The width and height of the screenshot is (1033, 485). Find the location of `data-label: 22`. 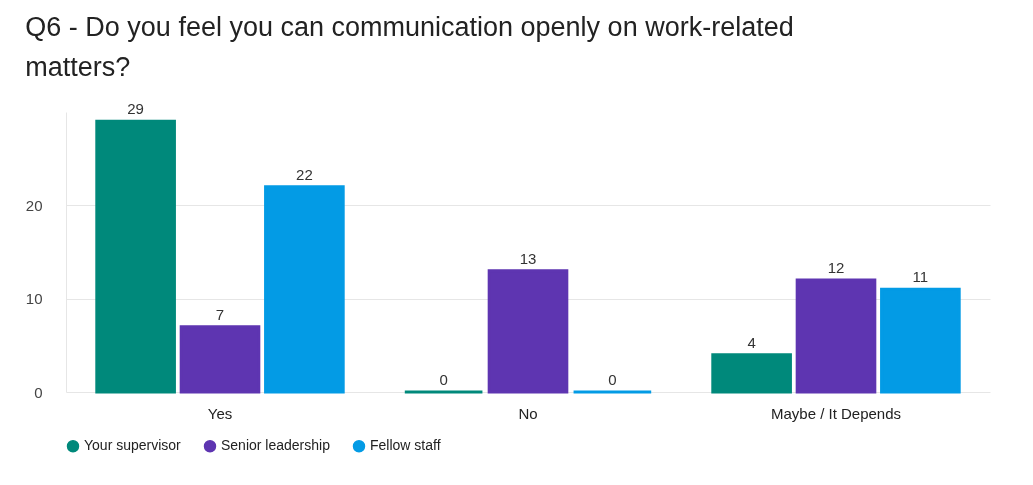

data-label: 22 is located at coordinates (304, 174).